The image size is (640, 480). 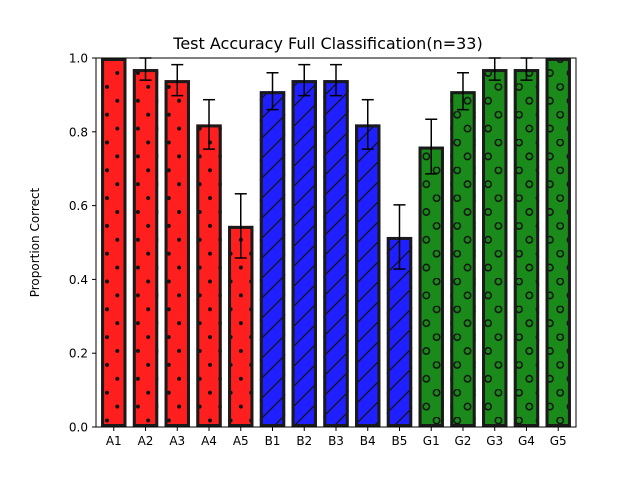 I want to click on bar-pattern-G1, so click(x=431, y=286).